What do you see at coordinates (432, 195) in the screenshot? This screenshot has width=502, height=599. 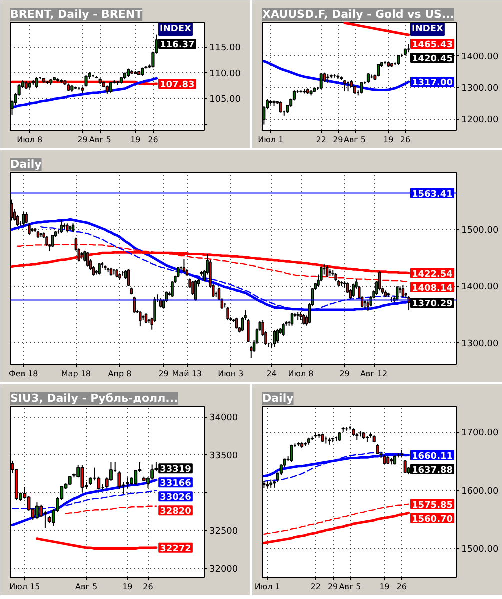 I see `ref-line-label: 1563.41` at bounding box center [432, 195].